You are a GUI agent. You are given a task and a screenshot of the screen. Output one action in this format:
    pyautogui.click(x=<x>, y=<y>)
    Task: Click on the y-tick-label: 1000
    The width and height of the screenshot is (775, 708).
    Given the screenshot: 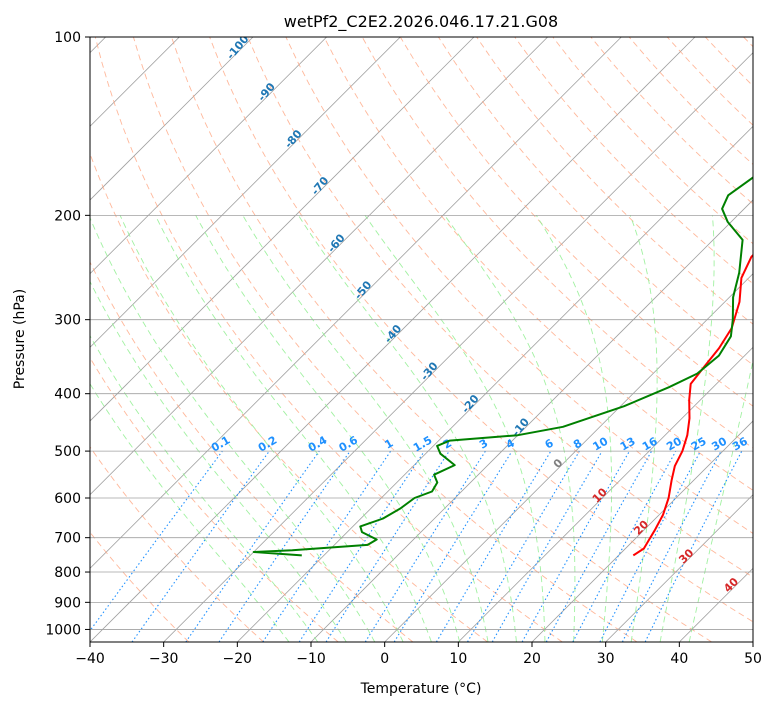 What is the action you would take?
    pyautogui.click(x=63, y=630)
    